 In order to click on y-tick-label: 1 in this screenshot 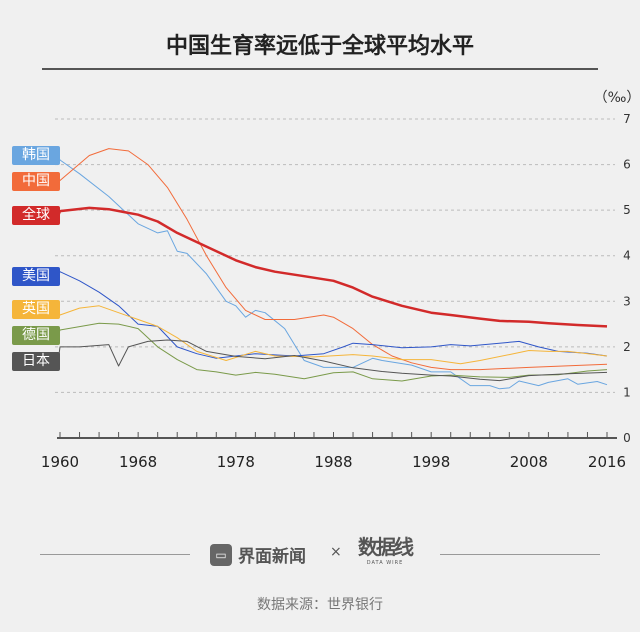, I will do `click(627, 392)`.